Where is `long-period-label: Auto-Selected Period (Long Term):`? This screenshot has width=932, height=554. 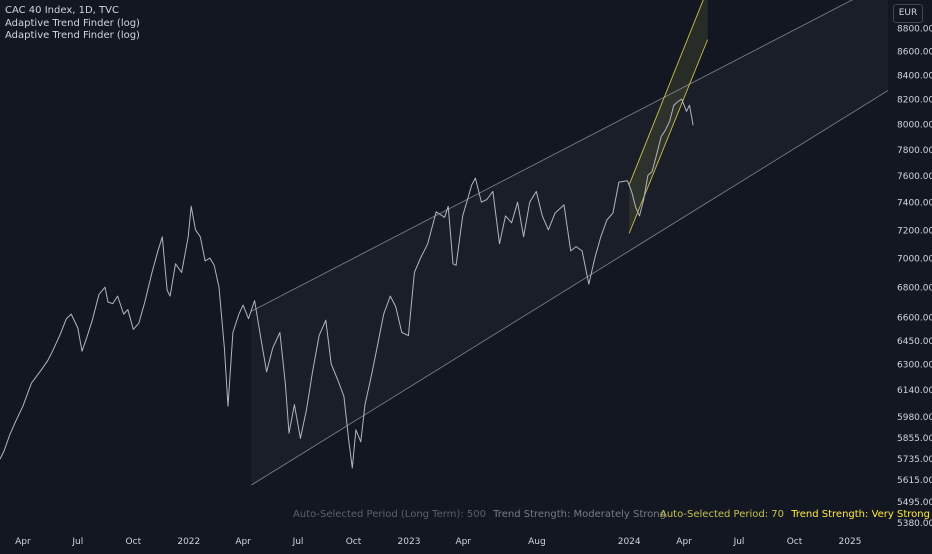
long-period-label: Auto-Selected Period (Long Term): is located at coordinates (378, 514).